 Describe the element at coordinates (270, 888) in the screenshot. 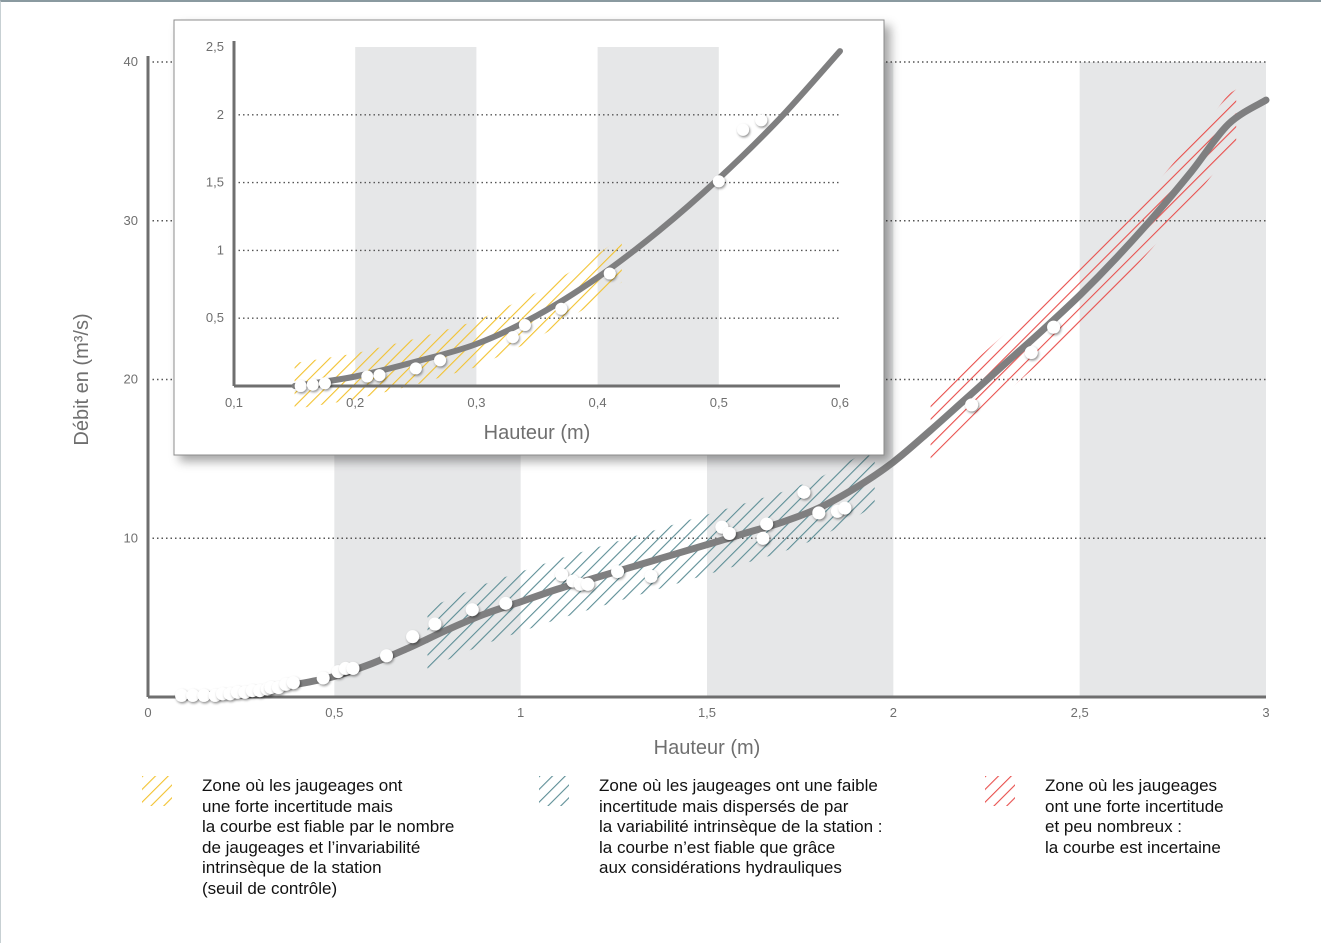

I see `legend-line: (seuil de contrôle)` at that location.